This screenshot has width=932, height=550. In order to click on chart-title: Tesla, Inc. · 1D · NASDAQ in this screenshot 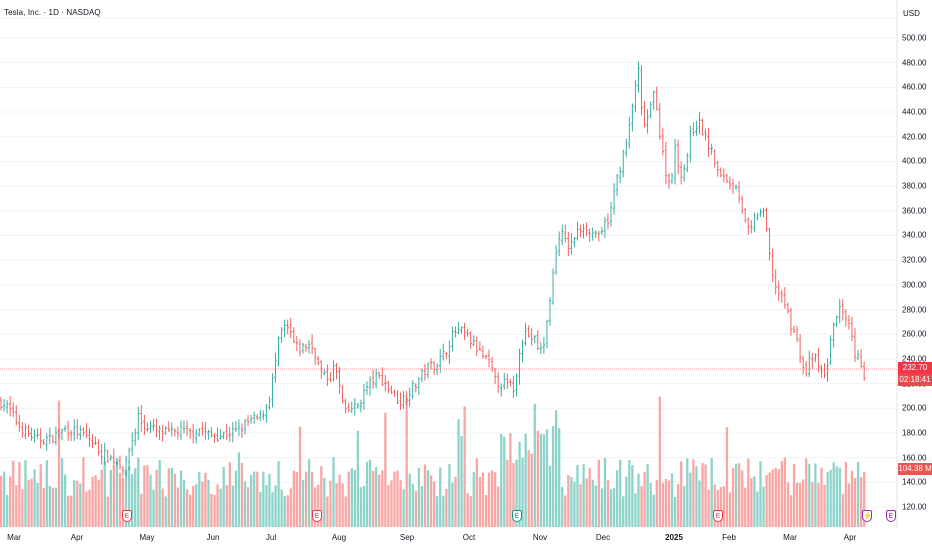, I will do `click(52, 12)`.